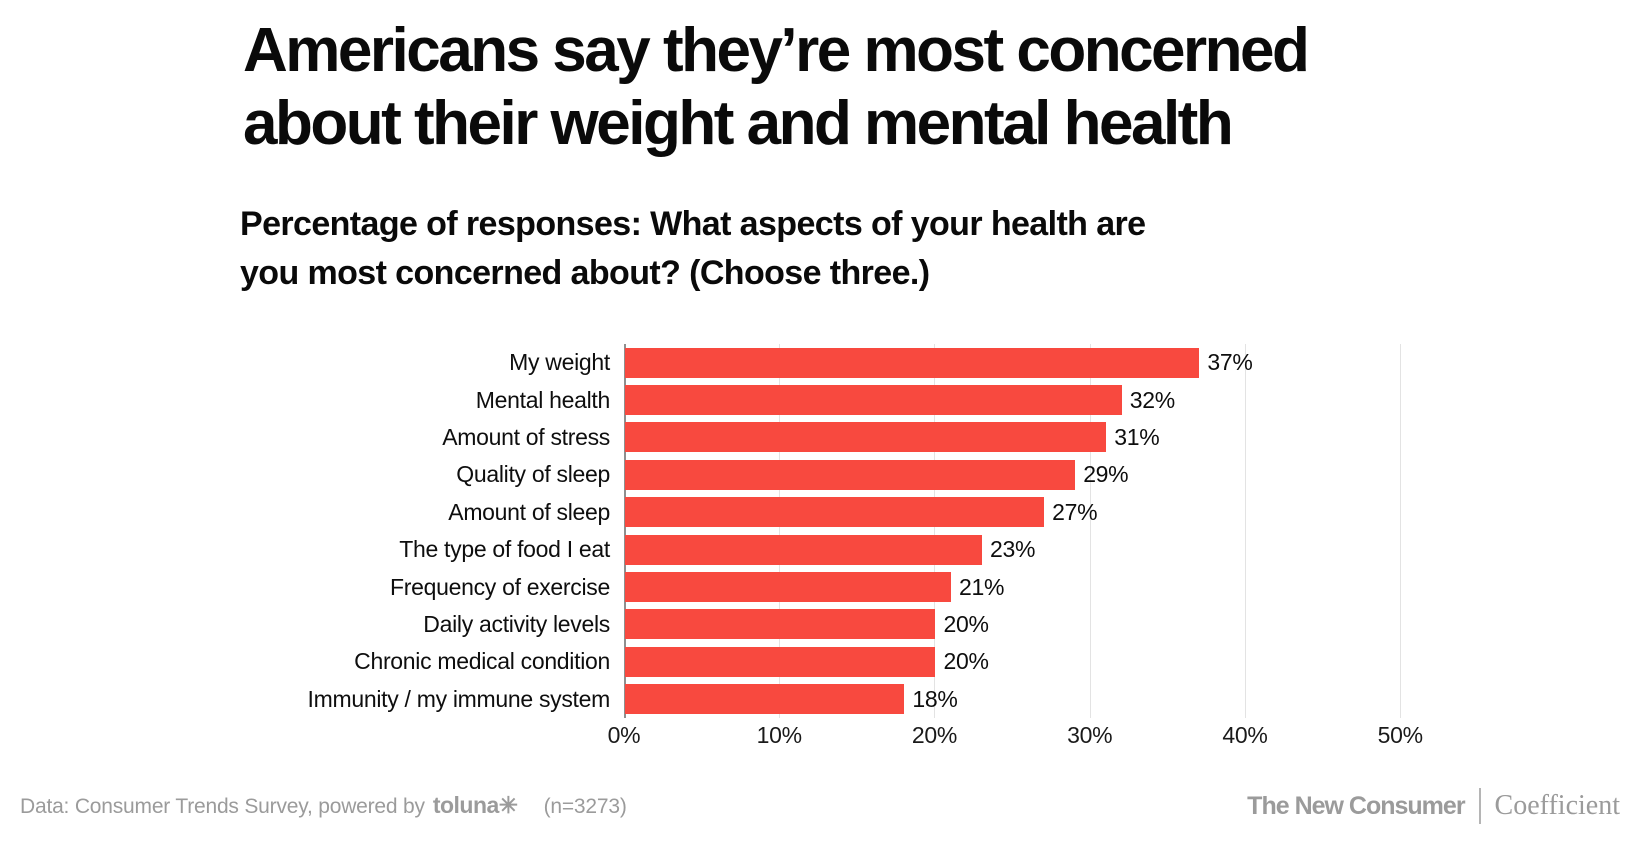 The height and width of the screenshot is (843, 1638). Describe the element at coordinates (1031, 699) in the screenshot. I see `bar-row: 18%` at that location.